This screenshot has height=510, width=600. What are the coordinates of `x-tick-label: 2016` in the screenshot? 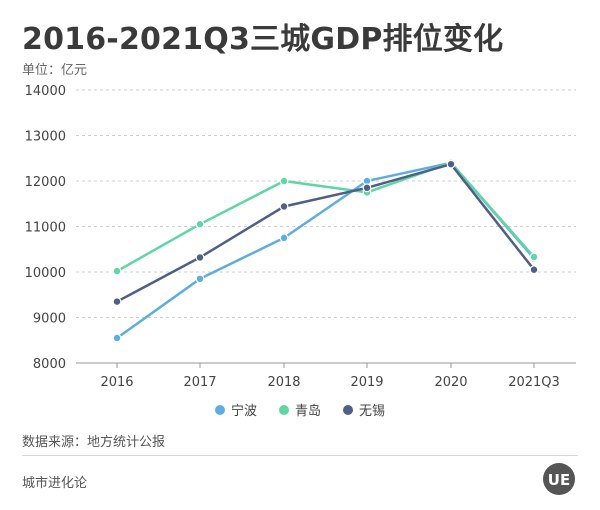 It's located at (116, 382).